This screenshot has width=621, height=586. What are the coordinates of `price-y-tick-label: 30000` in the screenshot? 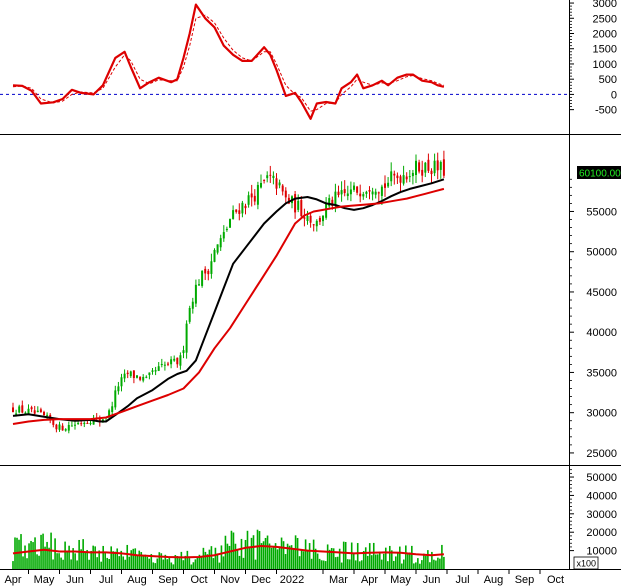 It's located at (601, 414).